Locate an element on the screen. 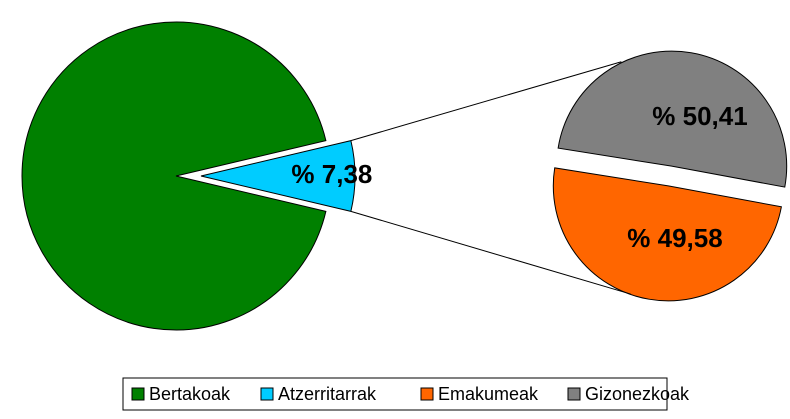 This screenshot has width=790, height=419. legend-label: Gizonezkoak is located at coordinates (637, 394).